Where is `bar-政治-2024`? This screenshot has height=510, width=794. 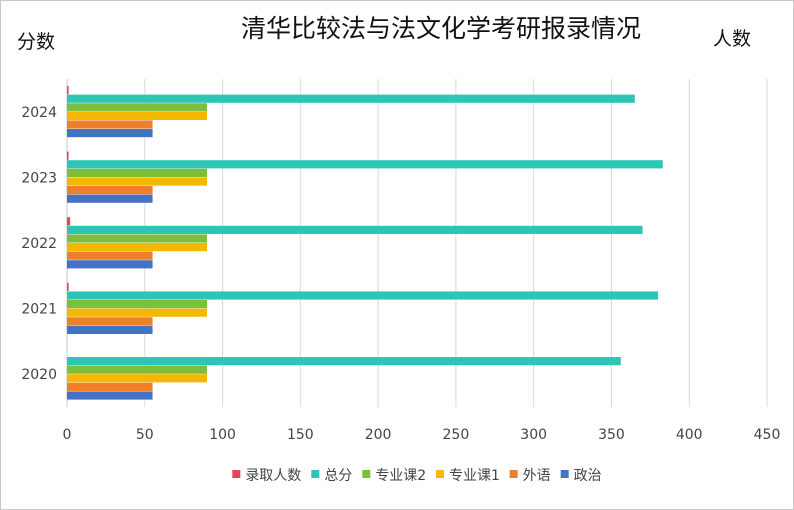
bar-政治-2024 is located at coordinates (110, 133).